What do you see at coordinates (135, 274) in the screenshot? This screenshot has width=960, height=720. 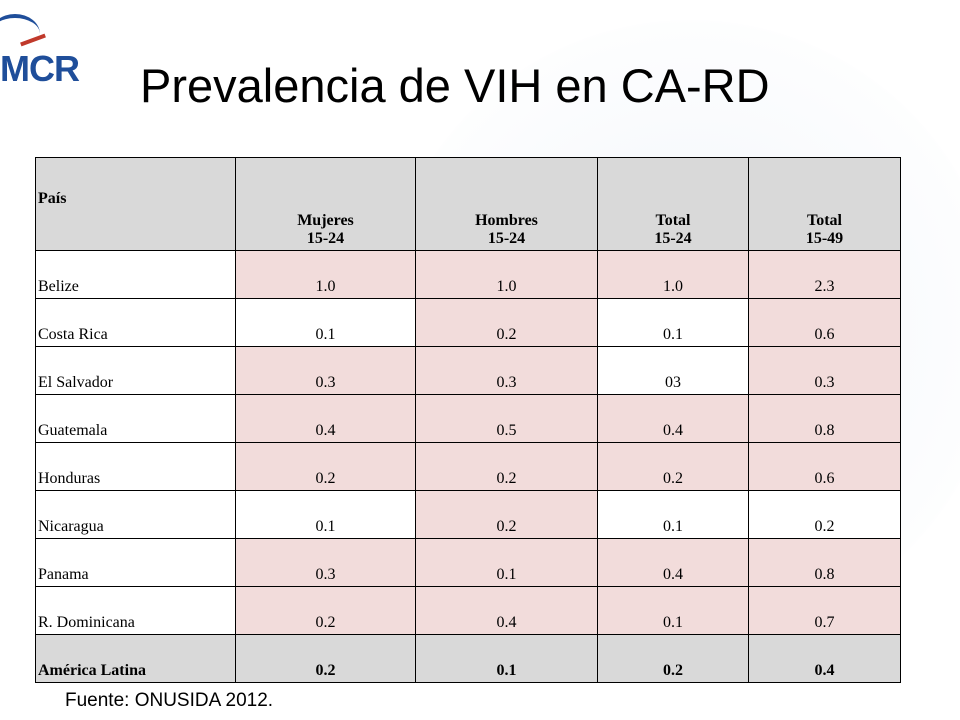 I see `country-cell: Belize` at bounding box center [135, 274].